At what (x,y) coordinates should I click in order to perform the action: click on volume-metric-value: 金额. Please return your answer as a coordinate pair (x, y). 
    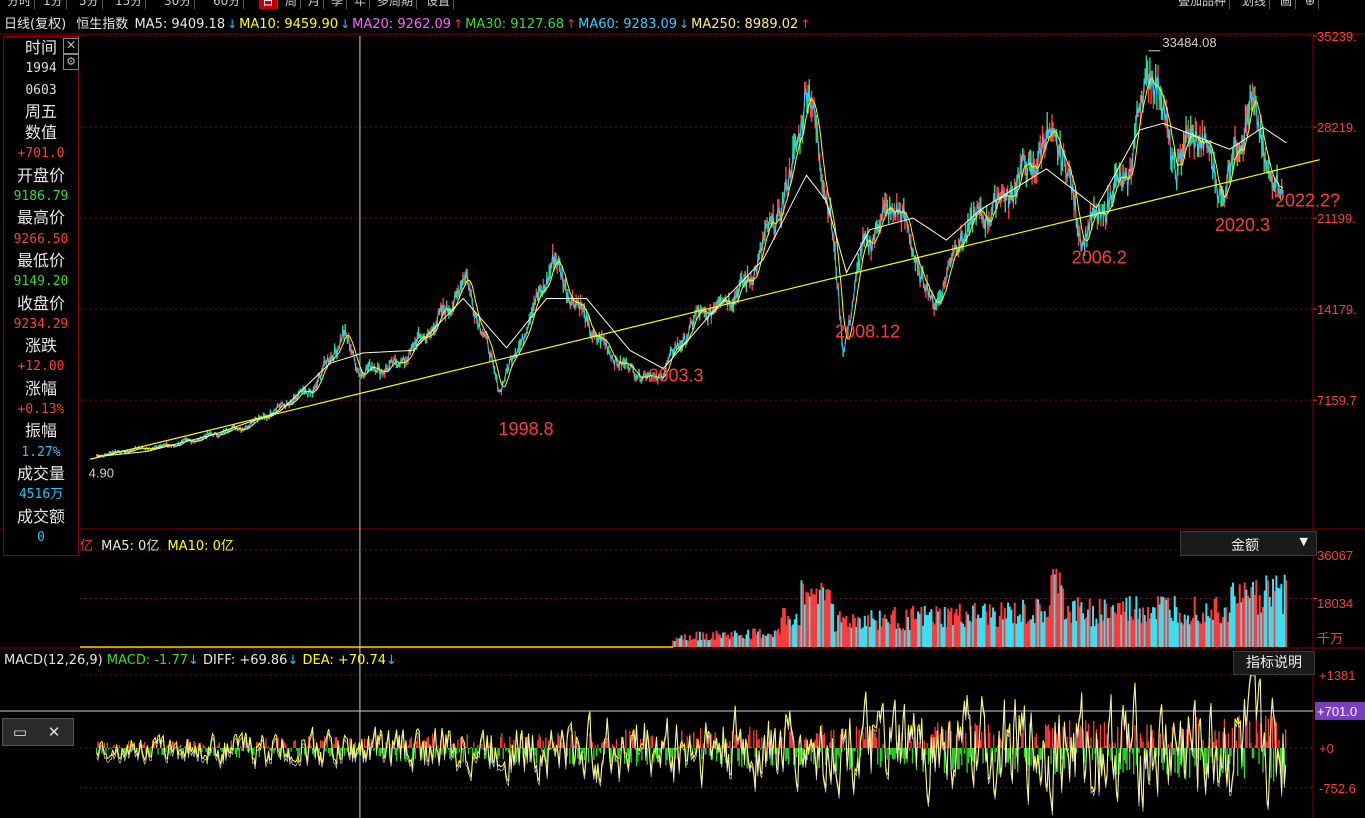
    Looking at the image, I should click on (1245, 546).